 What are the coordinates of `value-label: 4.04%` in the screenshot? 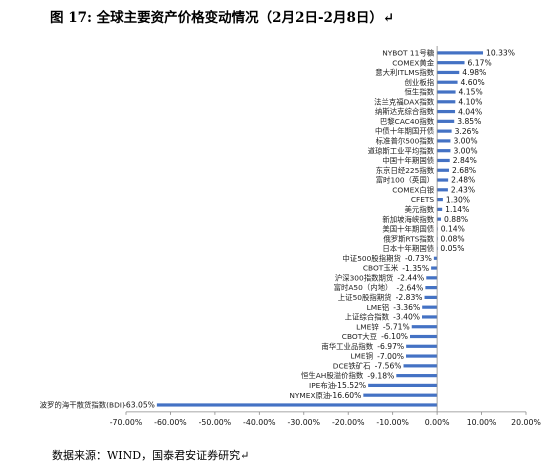 It's located at (470, 111).